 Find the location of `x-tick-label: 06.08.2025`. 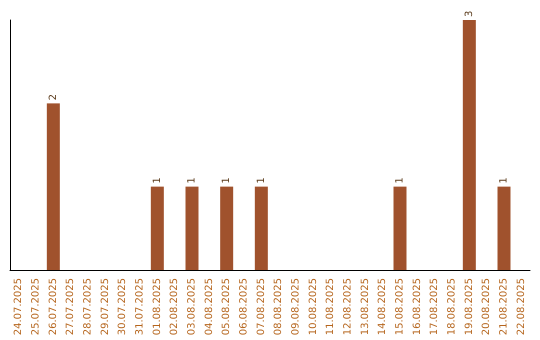

x-tick-label: 06.08.2025 is located at coordinates (244, 307).